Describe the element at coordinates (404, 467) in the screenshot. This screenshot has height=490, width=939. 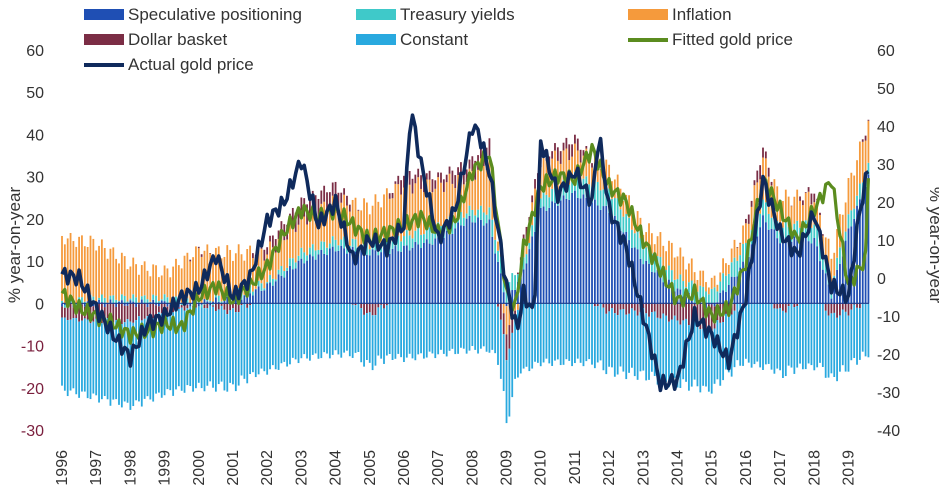
I see `x-tick-label: 2006` at that location.